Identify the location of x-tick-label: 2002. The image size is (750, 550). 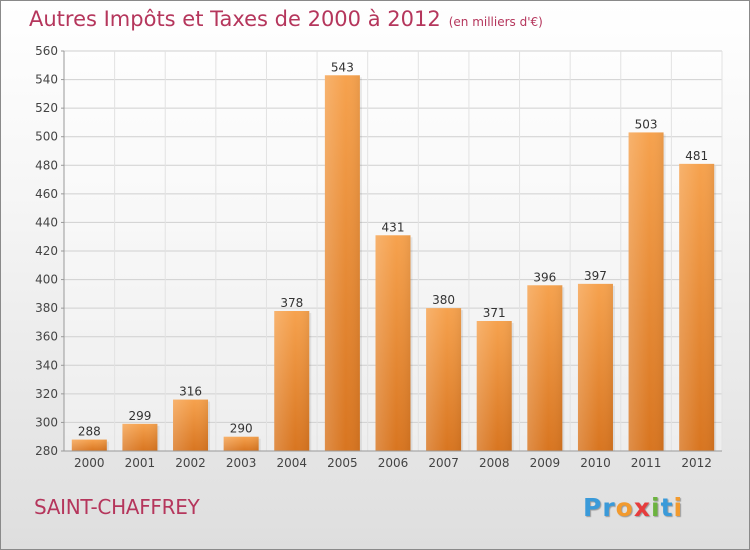
(190, 463).